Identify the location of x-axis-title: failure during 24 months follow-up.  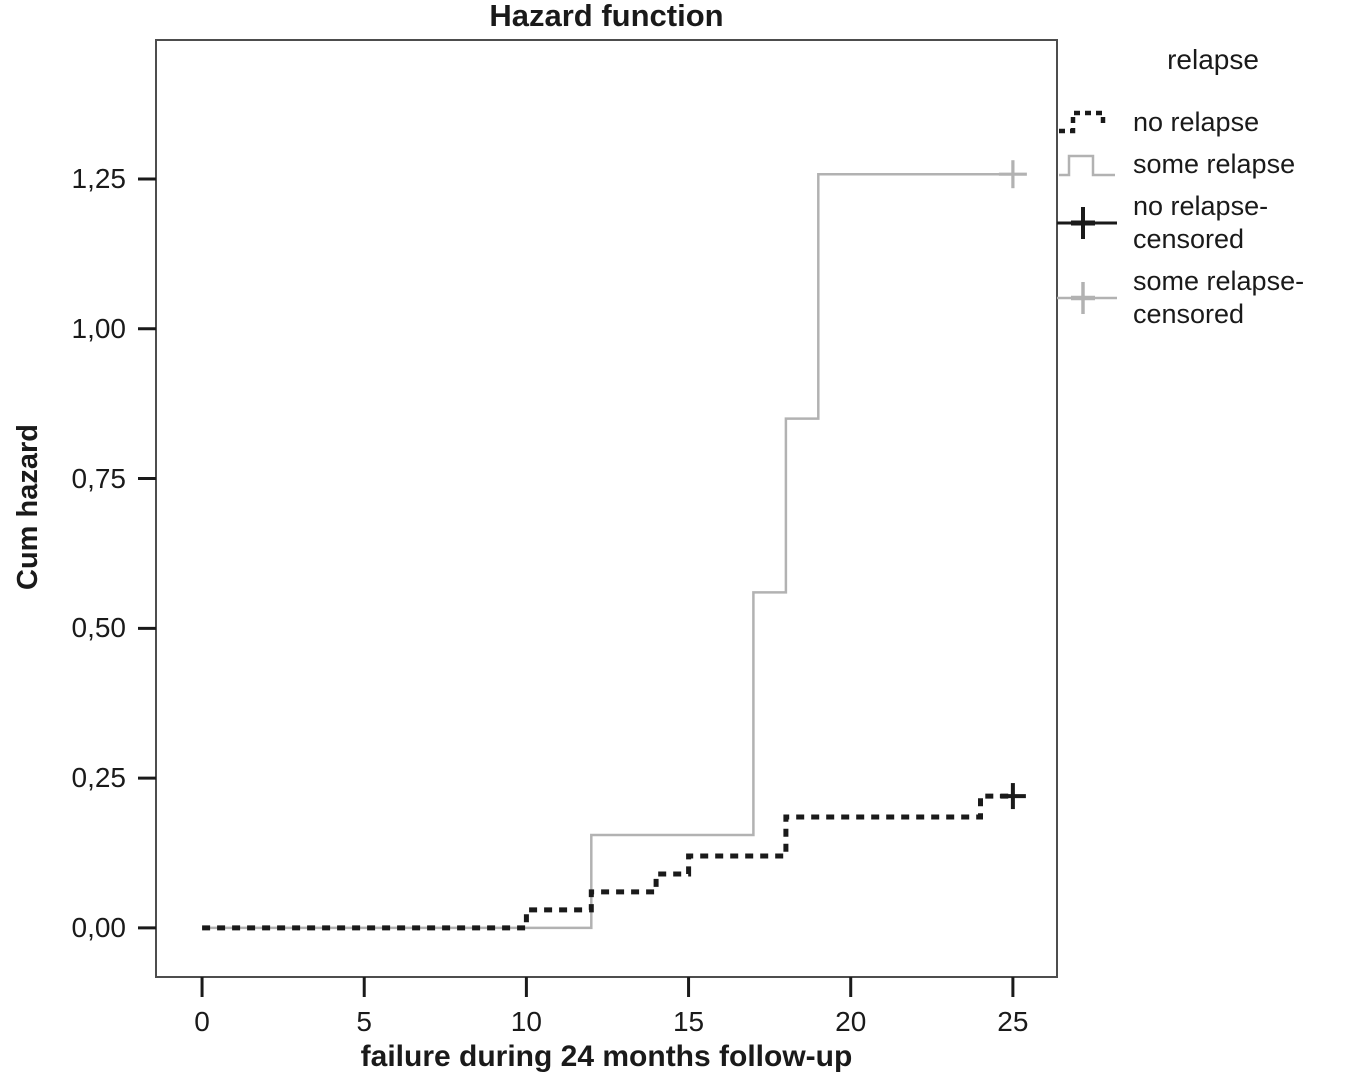
(606, 1056).